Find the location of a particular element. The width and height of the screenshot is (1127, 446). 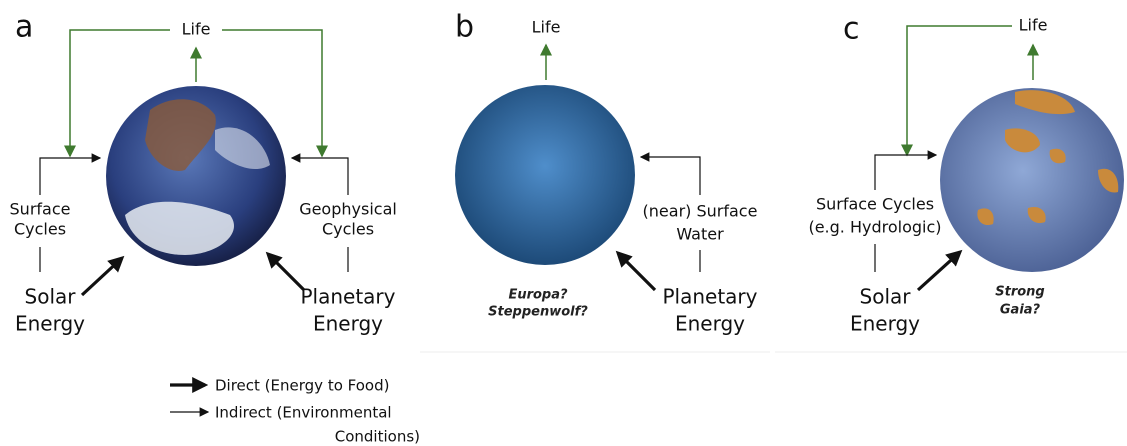

planet-globe is located at coordinates (545, 175).